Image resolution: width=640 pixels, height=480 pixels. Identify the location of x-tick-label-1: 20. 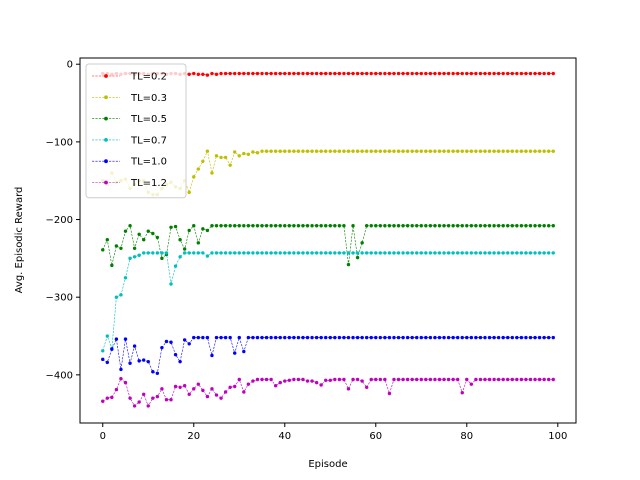
(193, 436).